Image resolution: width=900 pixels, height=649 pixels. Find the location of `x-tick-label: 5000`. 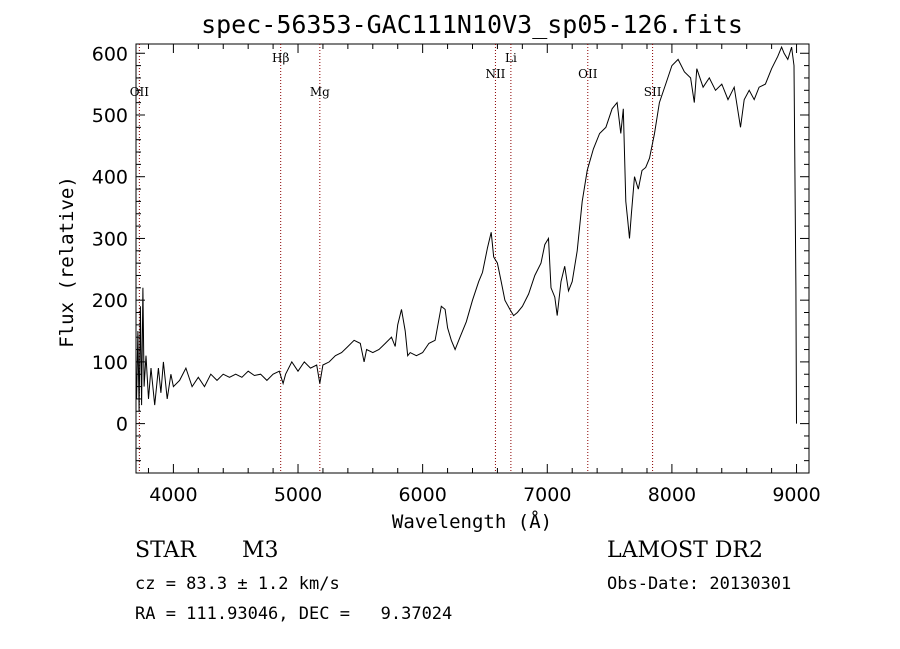

x-tick-label: 5000 is located at coordinates (298, 495).